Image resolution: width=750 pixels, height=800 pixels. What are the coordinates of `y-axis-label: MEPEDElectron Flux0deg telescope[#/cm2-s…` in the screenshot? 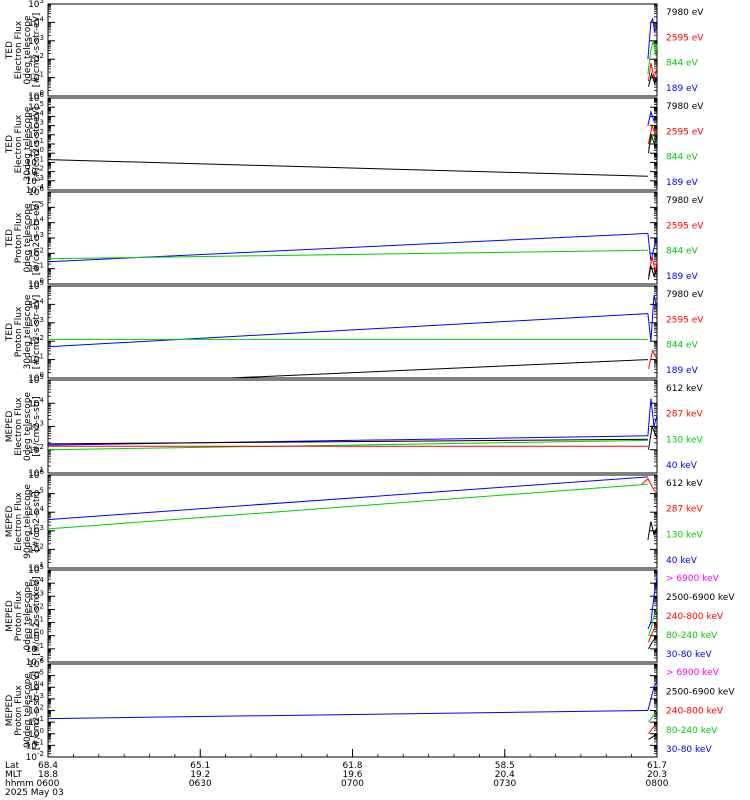 It's located at (23, 427).